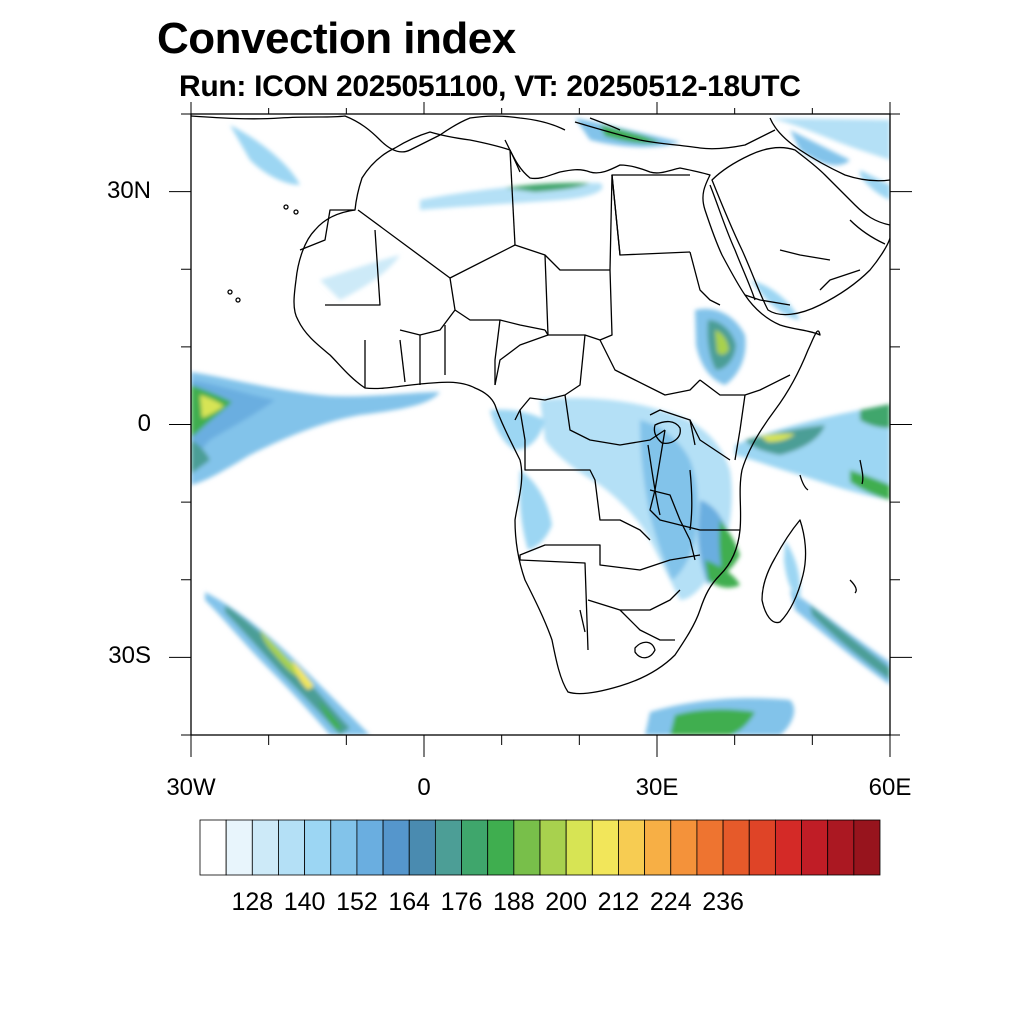 This screenshot has height=1024, width=1024. Describe the element at coordinates (784, 571) in the screenshot. I see `madagascar` at that location.